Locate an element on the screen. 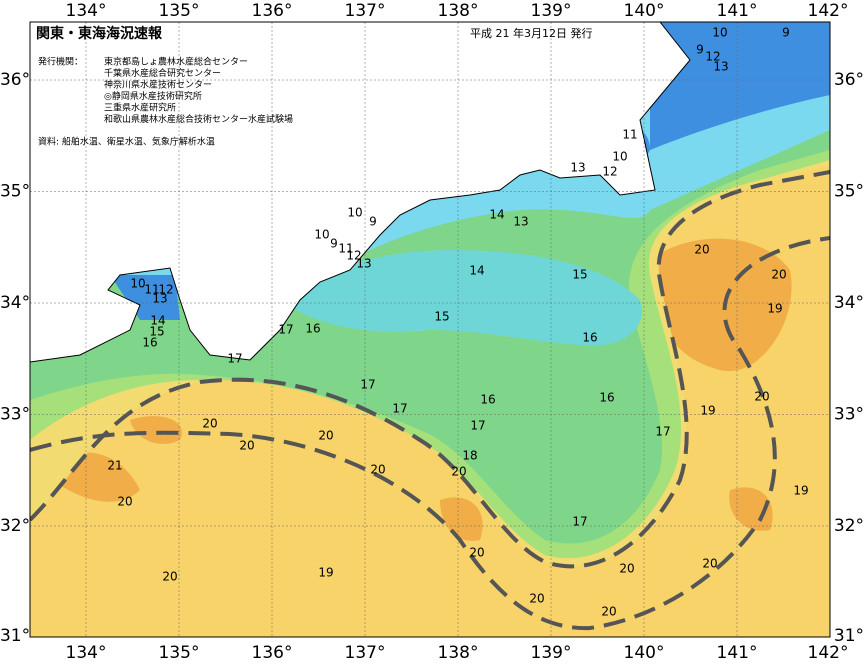 The image size is (866, 667). lat-label-right: 32° is located at coordinates (849, 526).